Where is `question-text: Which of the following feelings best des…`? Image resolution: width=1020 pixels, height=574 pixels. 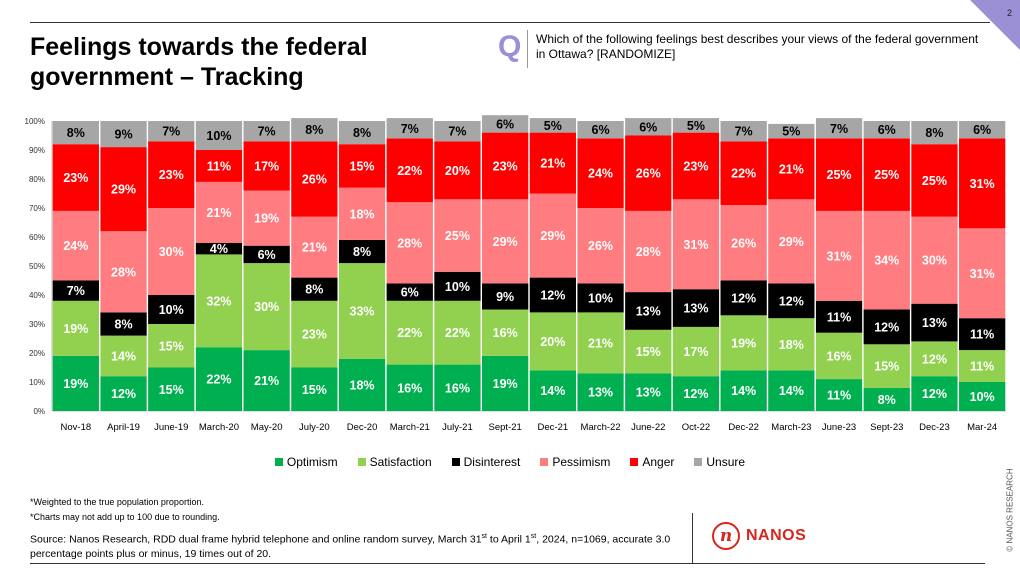
question-text: Which of the following feelings best des… is located at coordinates (757, 46).